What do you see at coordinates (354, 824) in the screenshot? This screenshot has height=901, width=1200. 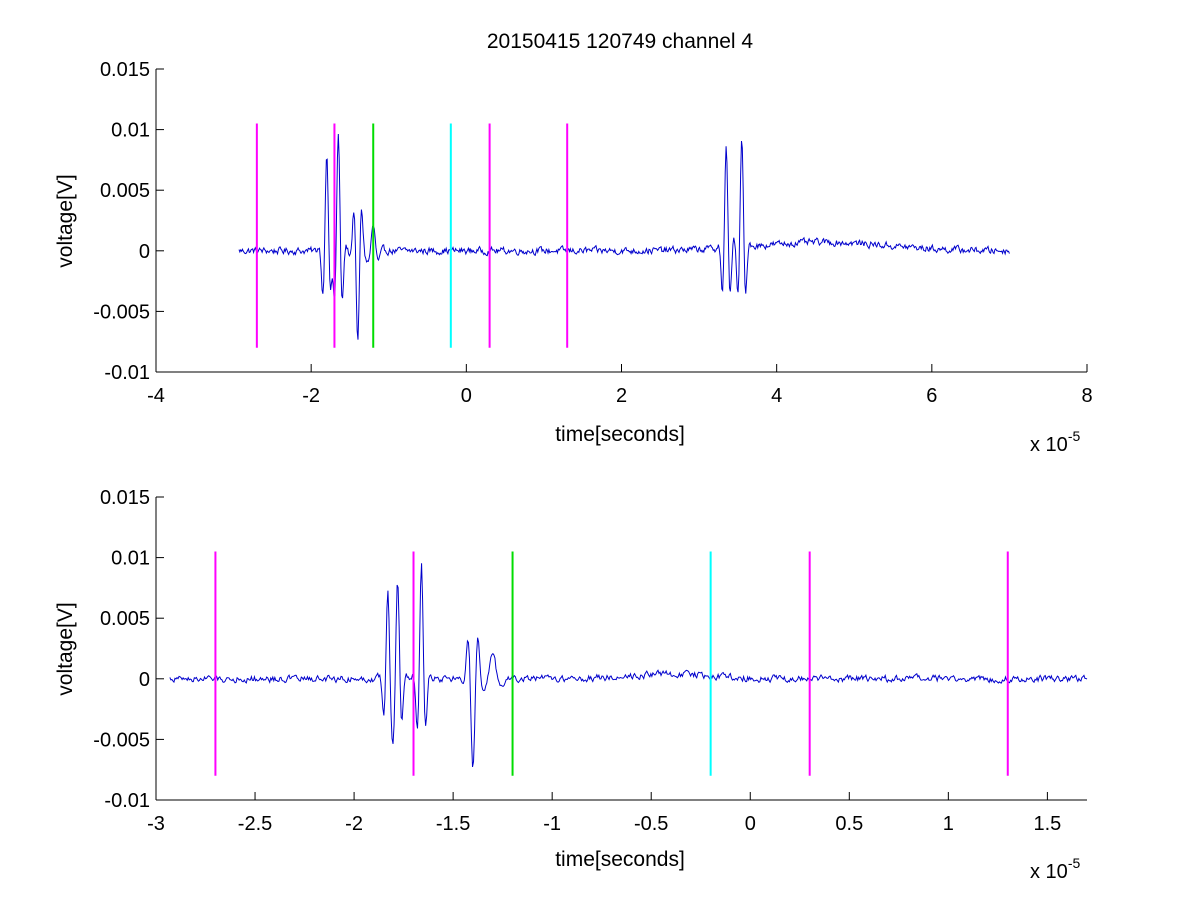 I see `bottom-x-tick-label-2: -2` at bounding box center [354, 824].